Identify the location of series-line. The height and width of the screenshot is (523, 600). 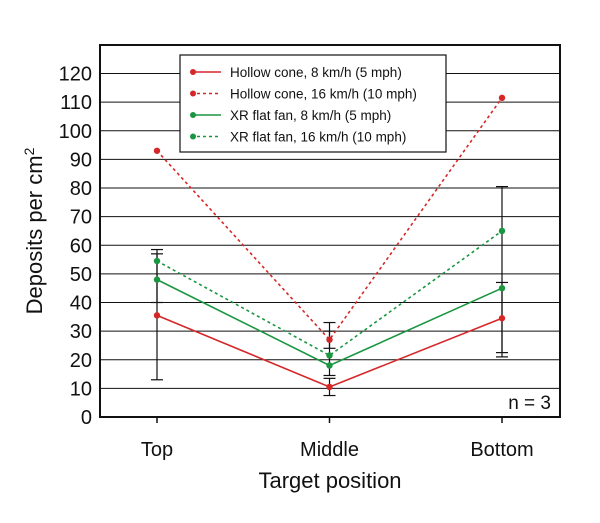
(329, 293).